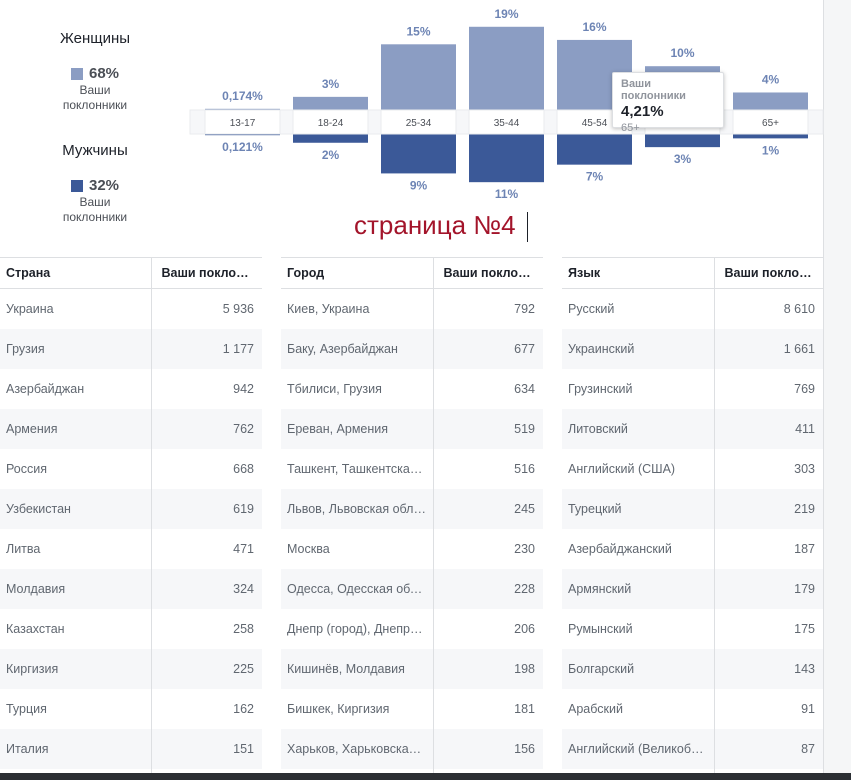 The height and width of the screenshot is (780, 851). I want to click on table-row: Украинский 1 661, so click(692, 349).